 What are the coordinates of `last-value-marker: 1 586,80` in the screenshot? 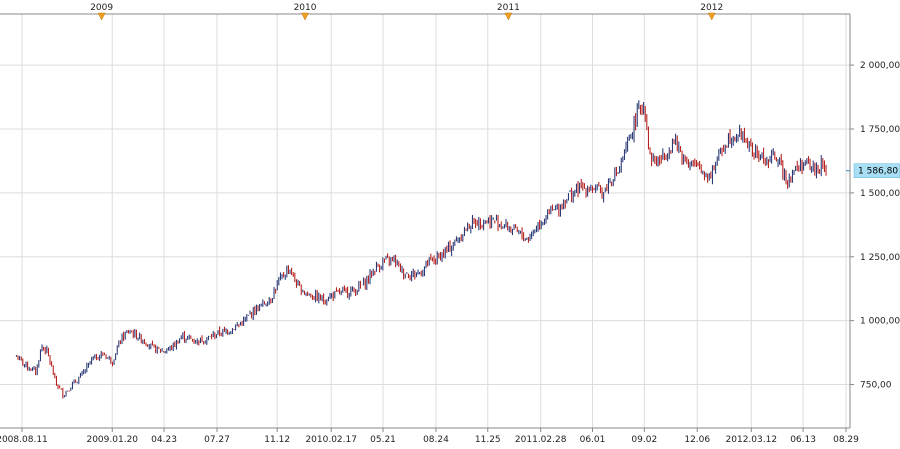 It's located at (873, 170).